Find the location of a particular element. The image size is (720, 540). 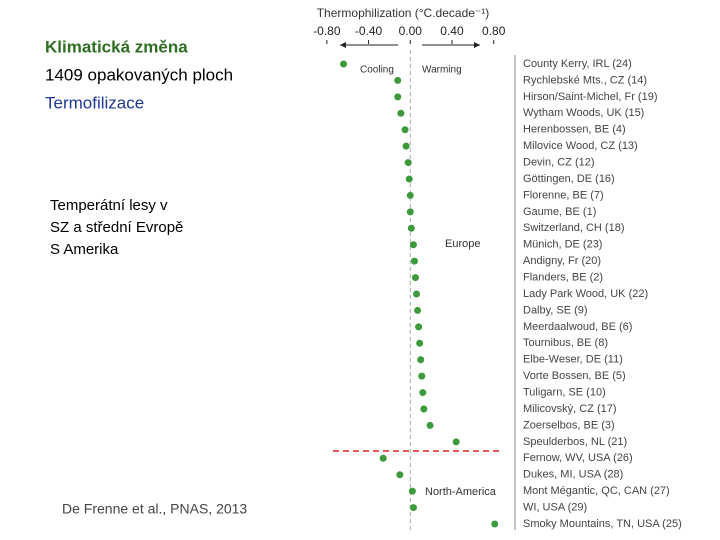

site-label: Tournibus, BE (8) is located at coordinates (565, 343).